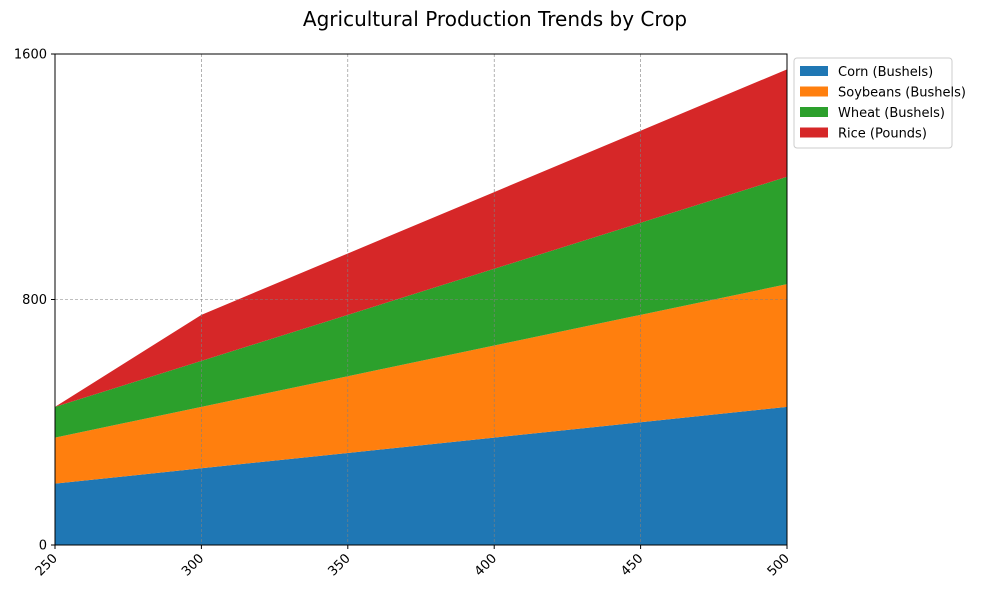  Describe the element at coordinates (632, 565) in the screenshot. I see `x-tick-label: 450` at that location.